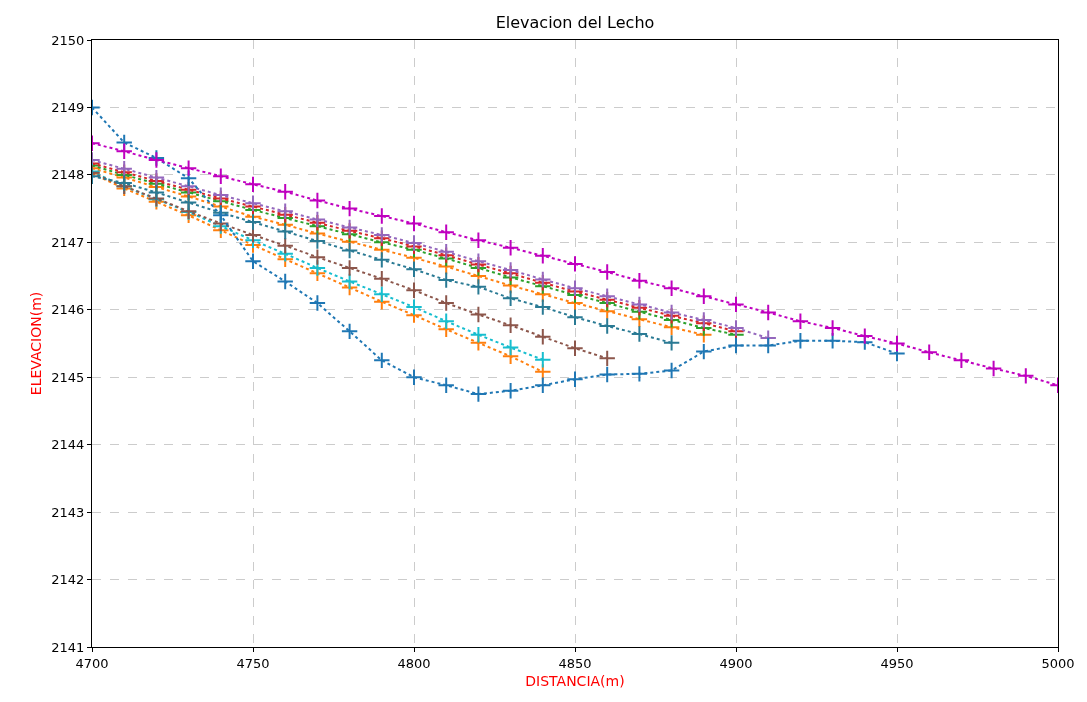 The height and width of the screenshot is (702, 1087). Describe the element at coordinates (253, 663) in the screenshot. I see `x-tick-label: 4750` at that location.